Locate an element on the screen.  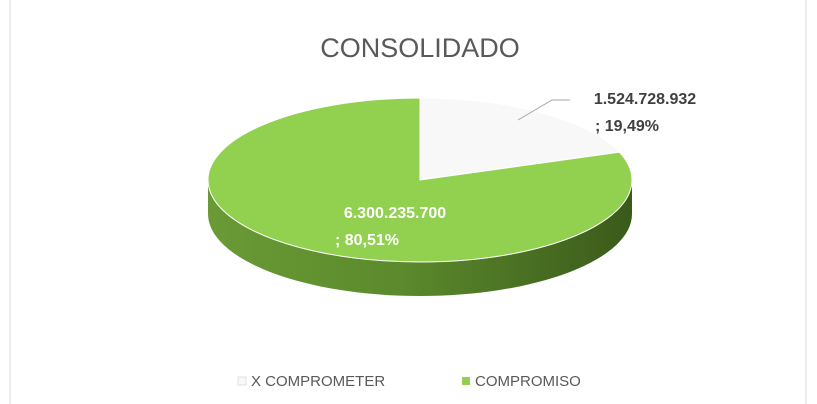
chart-title: CONSOLIDADO is located at coordinates (420, 48).